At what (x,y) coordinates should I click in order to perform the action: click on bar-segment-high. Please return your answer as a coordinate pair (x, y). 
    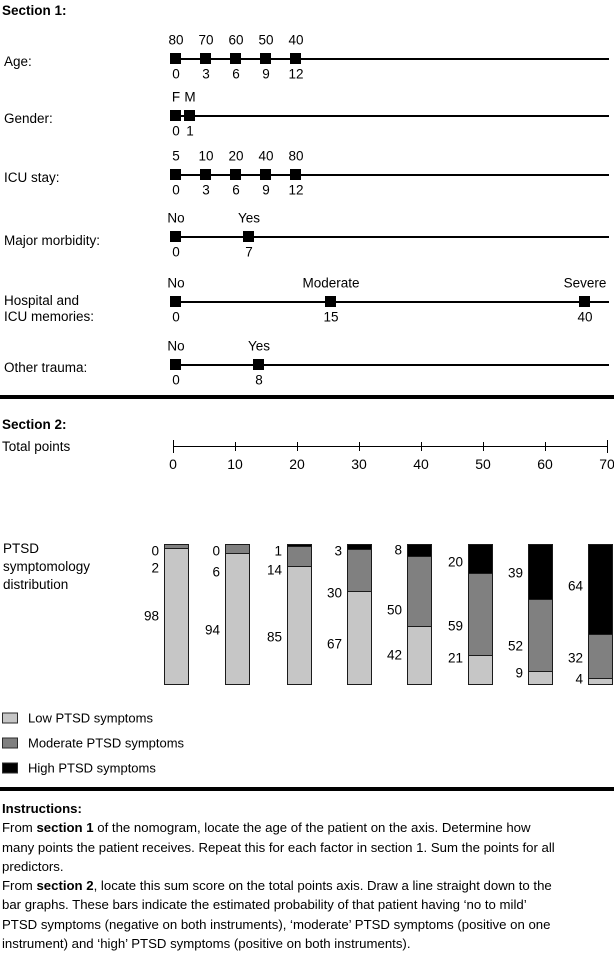
    Looking at the image, I should click on (419, 551).